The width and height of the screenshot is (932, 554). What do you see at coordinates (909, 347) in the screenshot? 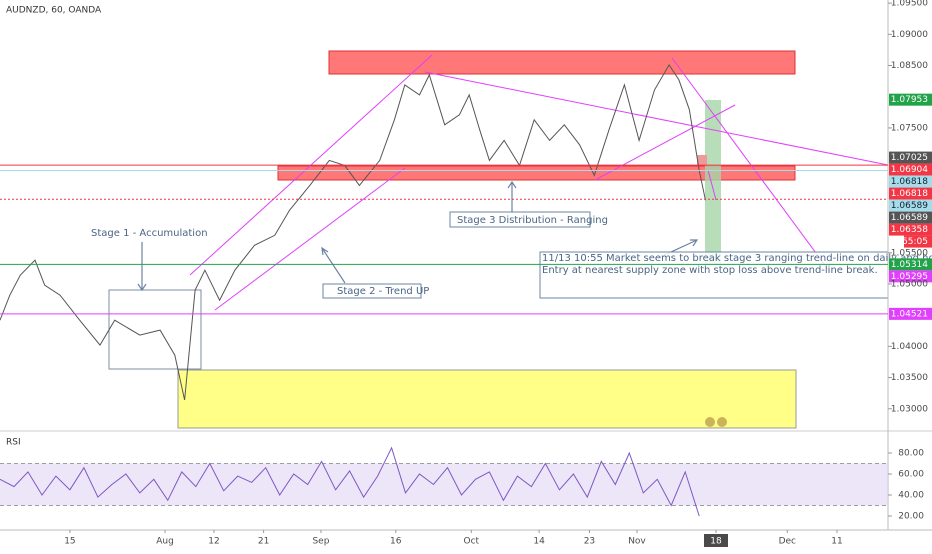
I see `y-tick-label: 1.04000` at bounding box center [909, 347].